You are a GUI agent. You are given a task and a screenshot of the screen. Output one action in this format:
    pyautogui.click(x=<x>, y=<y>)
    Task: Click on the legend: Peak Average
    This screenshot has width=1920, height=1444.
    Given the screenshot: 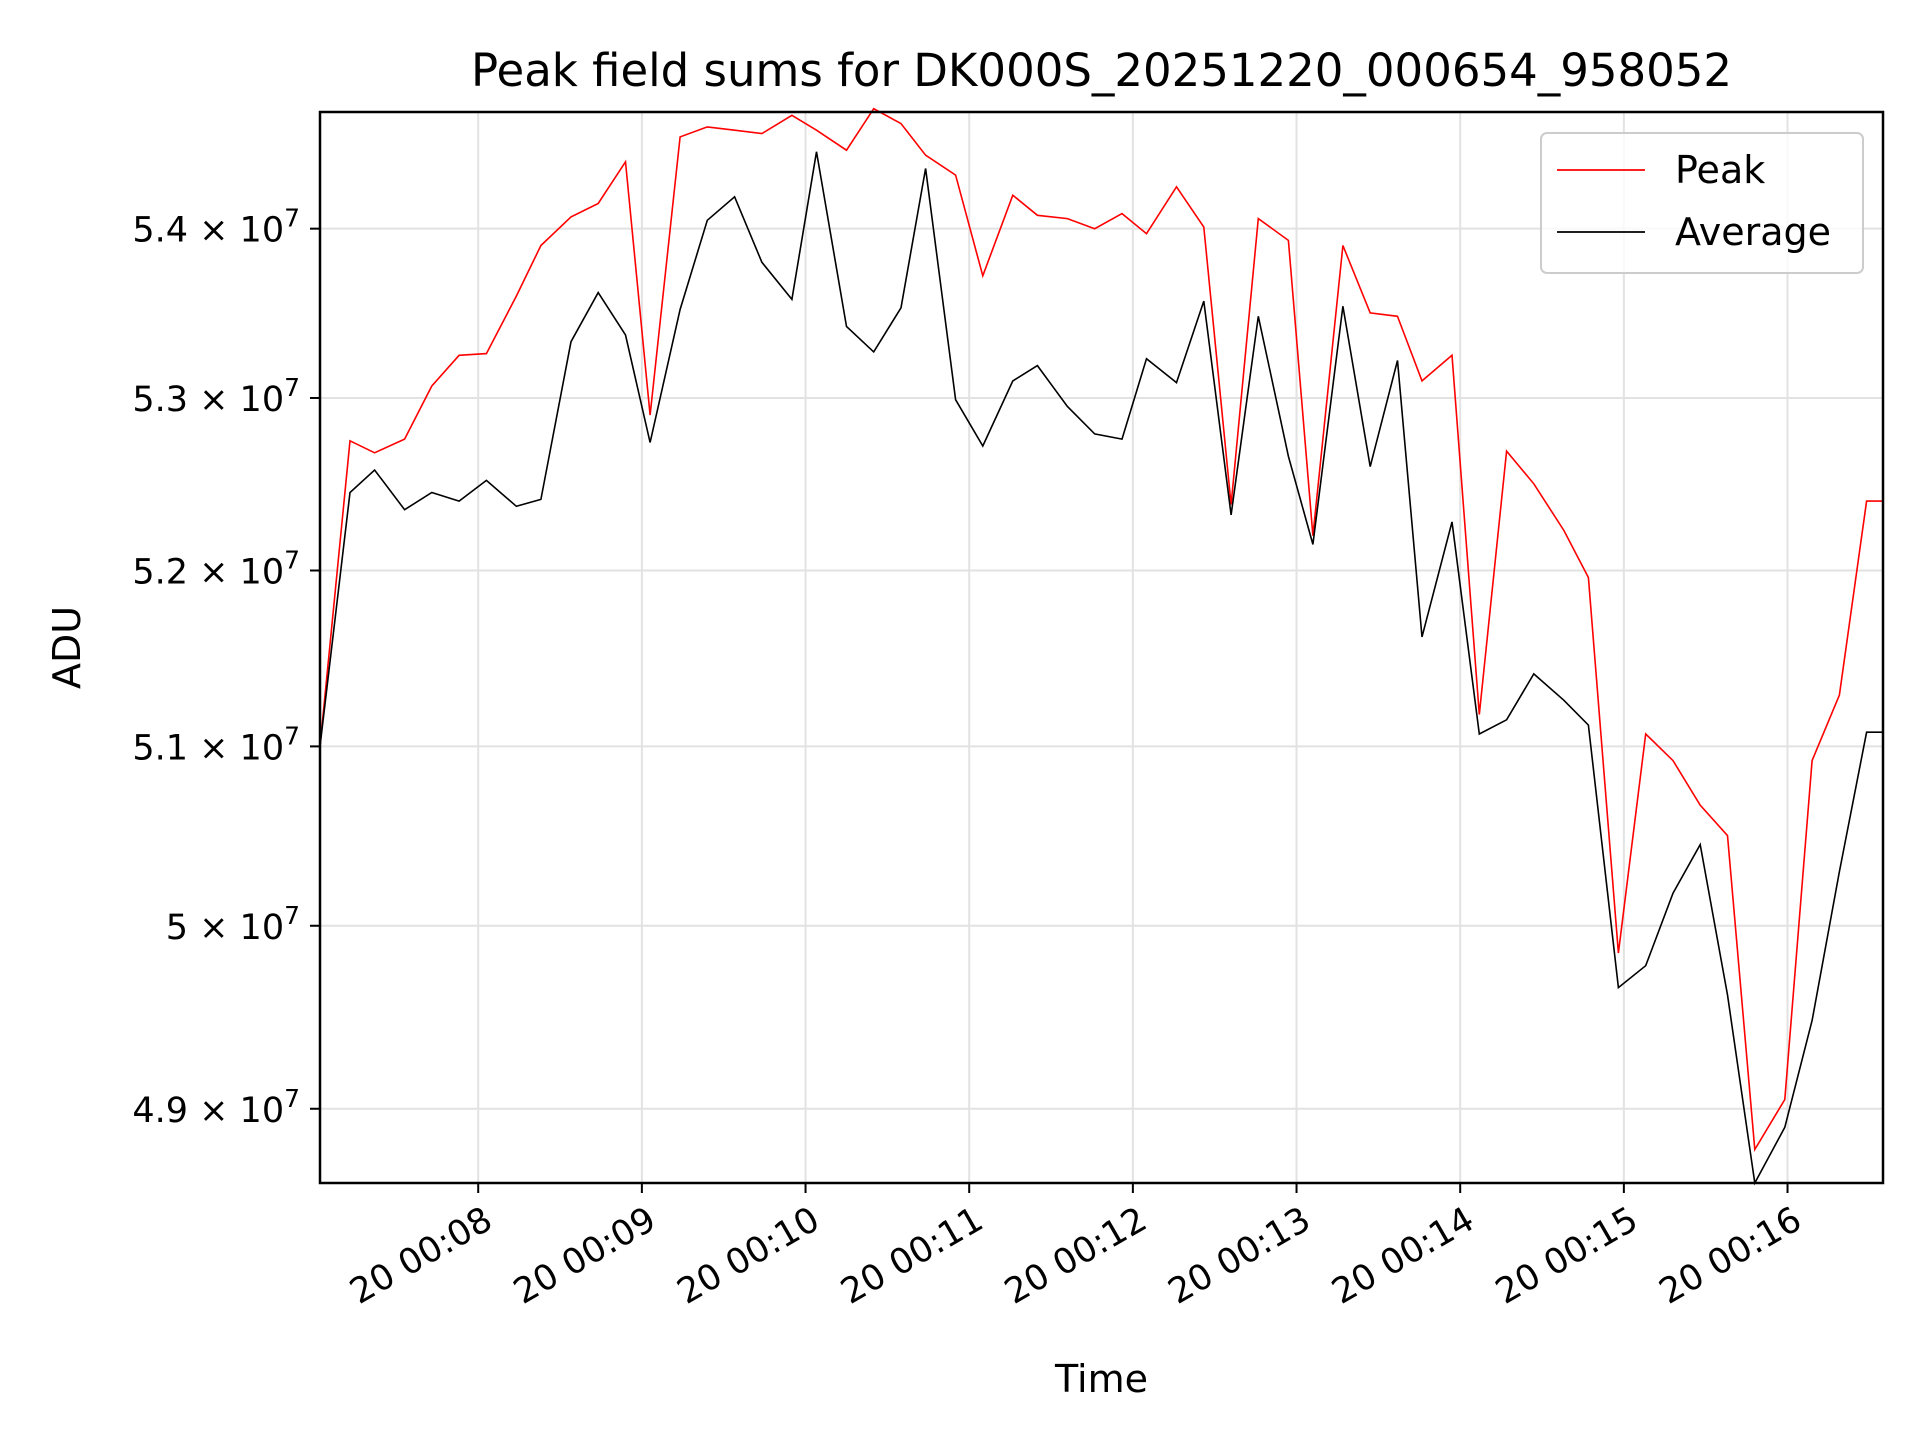 What is the action you would take?
    pyautogui.click(x=1702, y=203)
    